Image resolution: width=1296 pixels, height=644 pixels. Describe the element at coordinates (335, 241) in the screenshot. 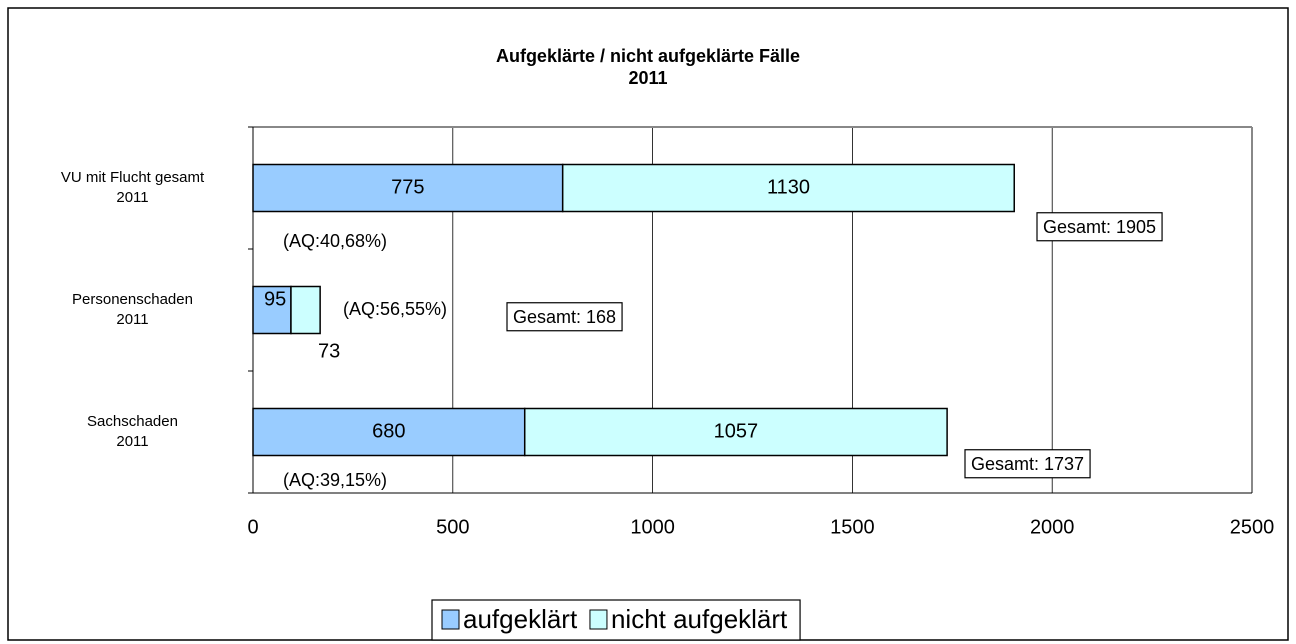

I see `ratio-label: (AQ:40,68%)` at that location.